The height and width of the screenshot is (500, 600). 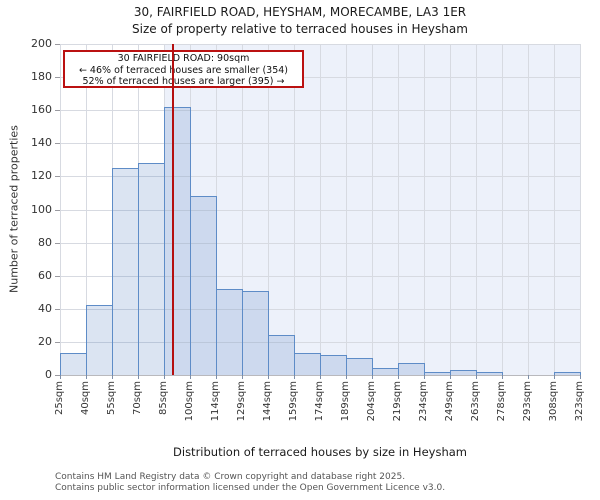 What do you see at coordinates (41, 110) in the screenshot?
I see `y-tick-label: 160` at bounding box center [41, 110].